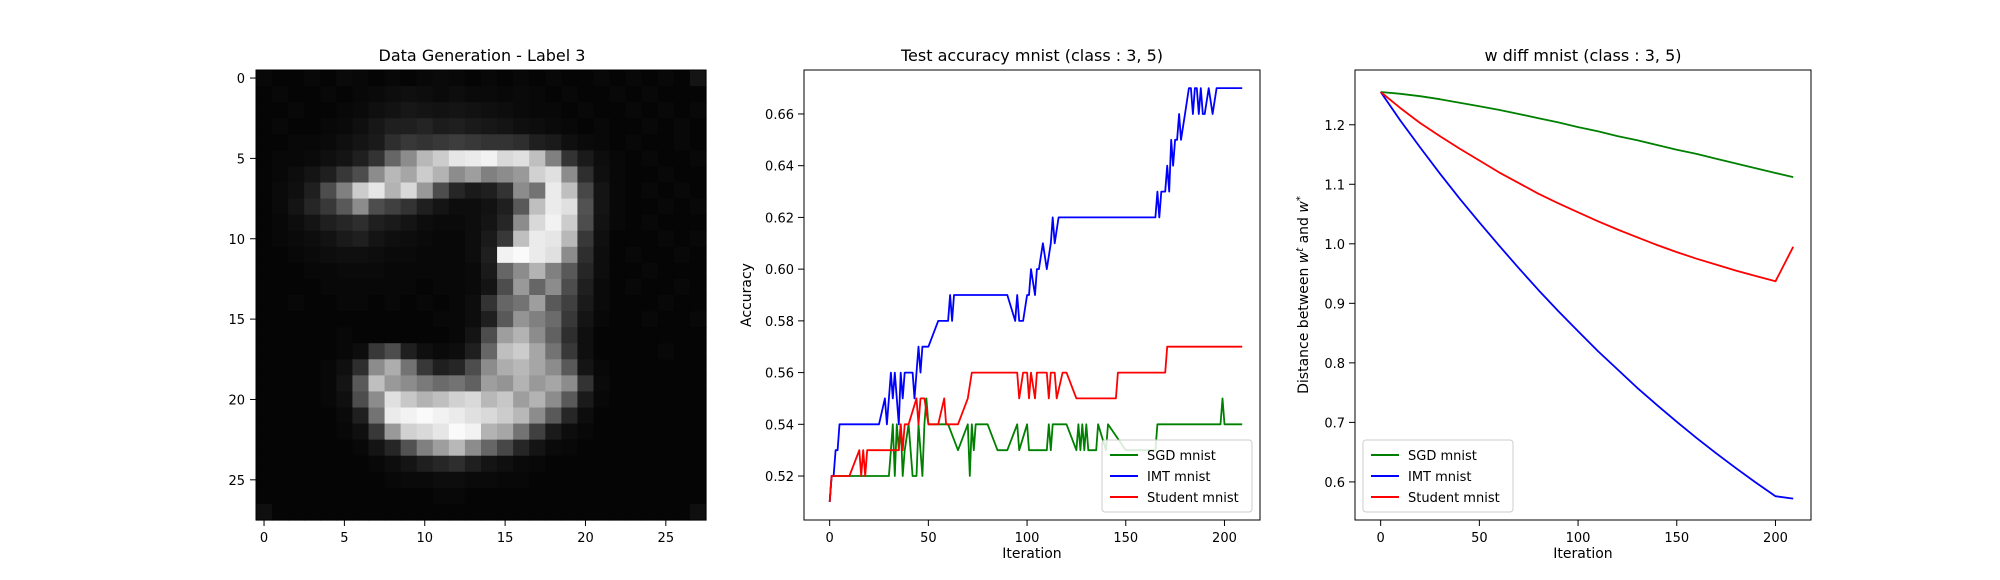 The image size is (2000, 580). I want to click on accuracy-y-tick-label: 0.52, so click(779, 477).